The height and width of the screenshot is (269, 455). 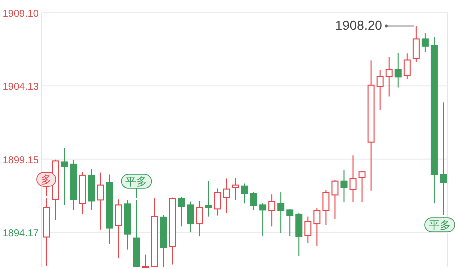 What do you see at coordinates (21, 14) in the screenshot?
I see `y-tick-label: 1909.10` at bounding box center [21, 14].